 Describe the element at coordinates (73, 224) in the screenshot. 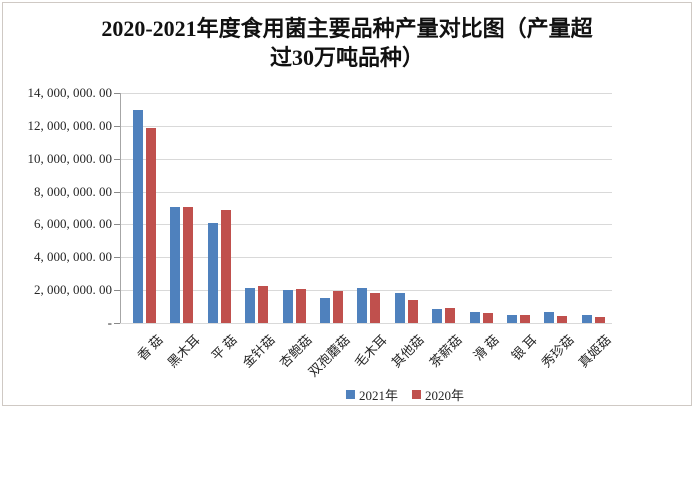

I see `y-axis-label: 6, 000, 000. 00` at that location.